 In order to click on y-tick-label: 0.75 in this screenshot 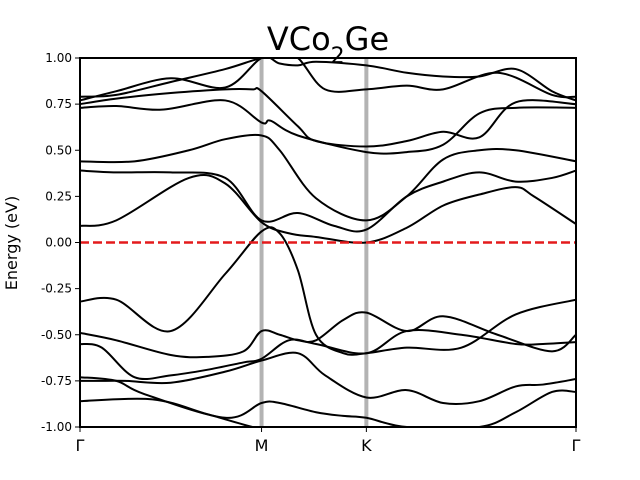, I will do `click(58, 104)`.